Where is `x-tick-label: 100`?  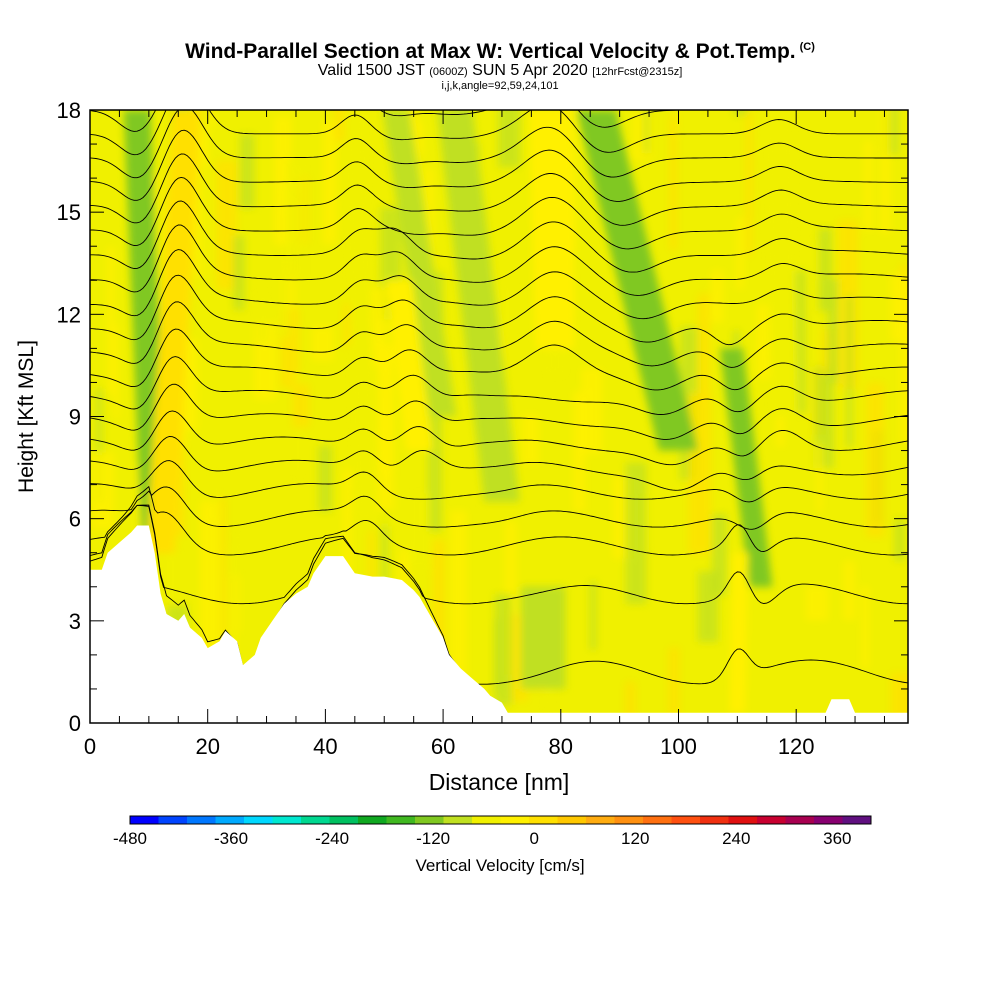 x-tick-label: 100 is located at coordinates (678, 746).